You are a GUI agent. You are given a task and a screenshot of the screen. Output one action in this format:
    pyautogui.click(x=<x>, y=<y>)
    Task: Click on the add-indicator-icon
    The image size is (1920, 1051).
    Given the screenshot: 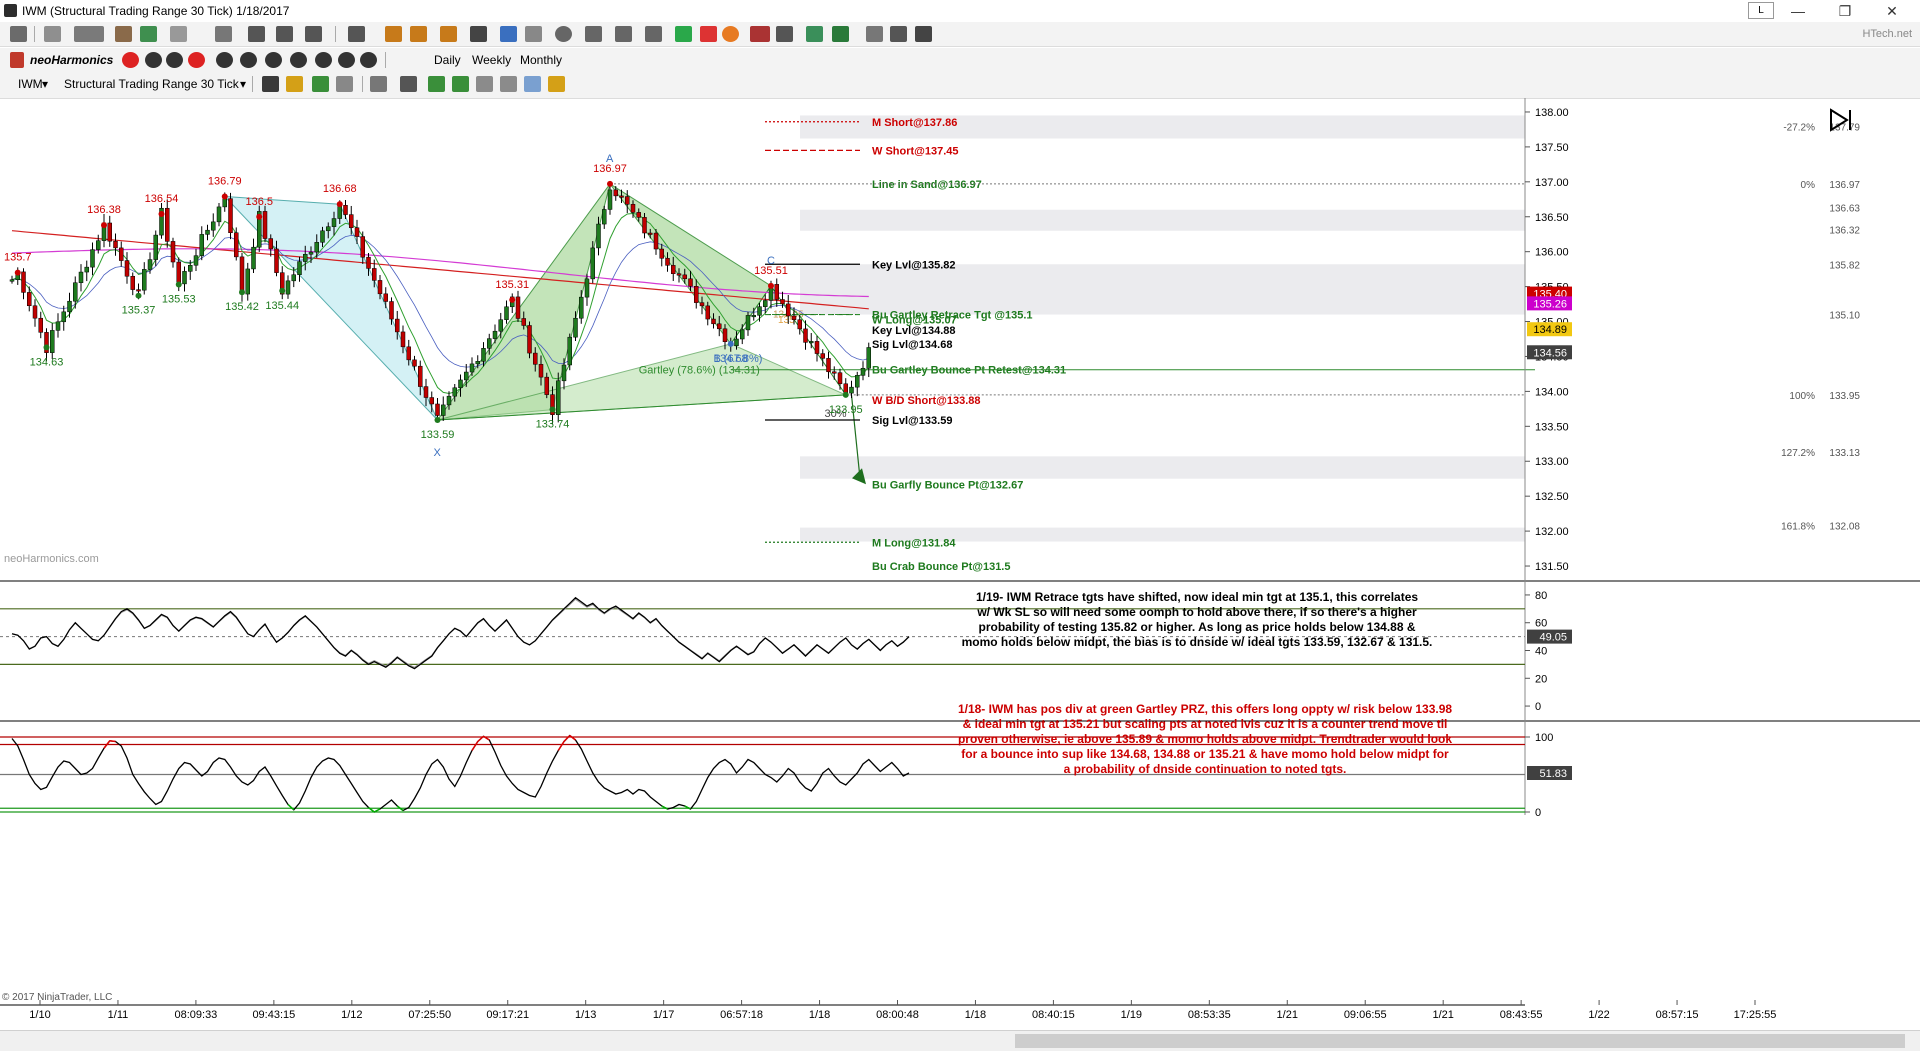 What is the action you would take?
    pyautogui.click(x=320, y=84)
    